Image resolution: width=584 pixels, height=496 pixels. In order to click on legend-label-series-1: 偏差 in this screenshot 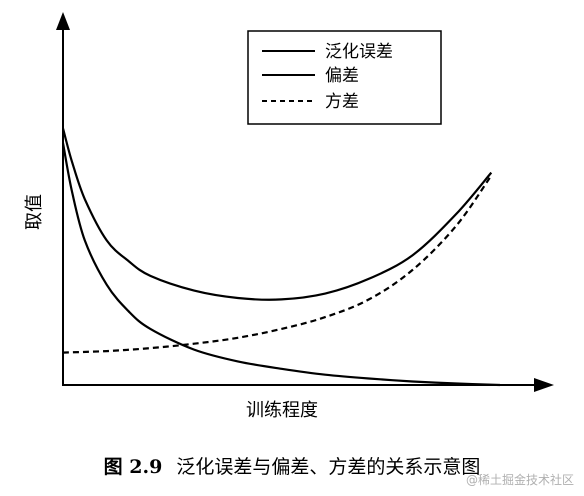, I will do `click(342, 76)`.